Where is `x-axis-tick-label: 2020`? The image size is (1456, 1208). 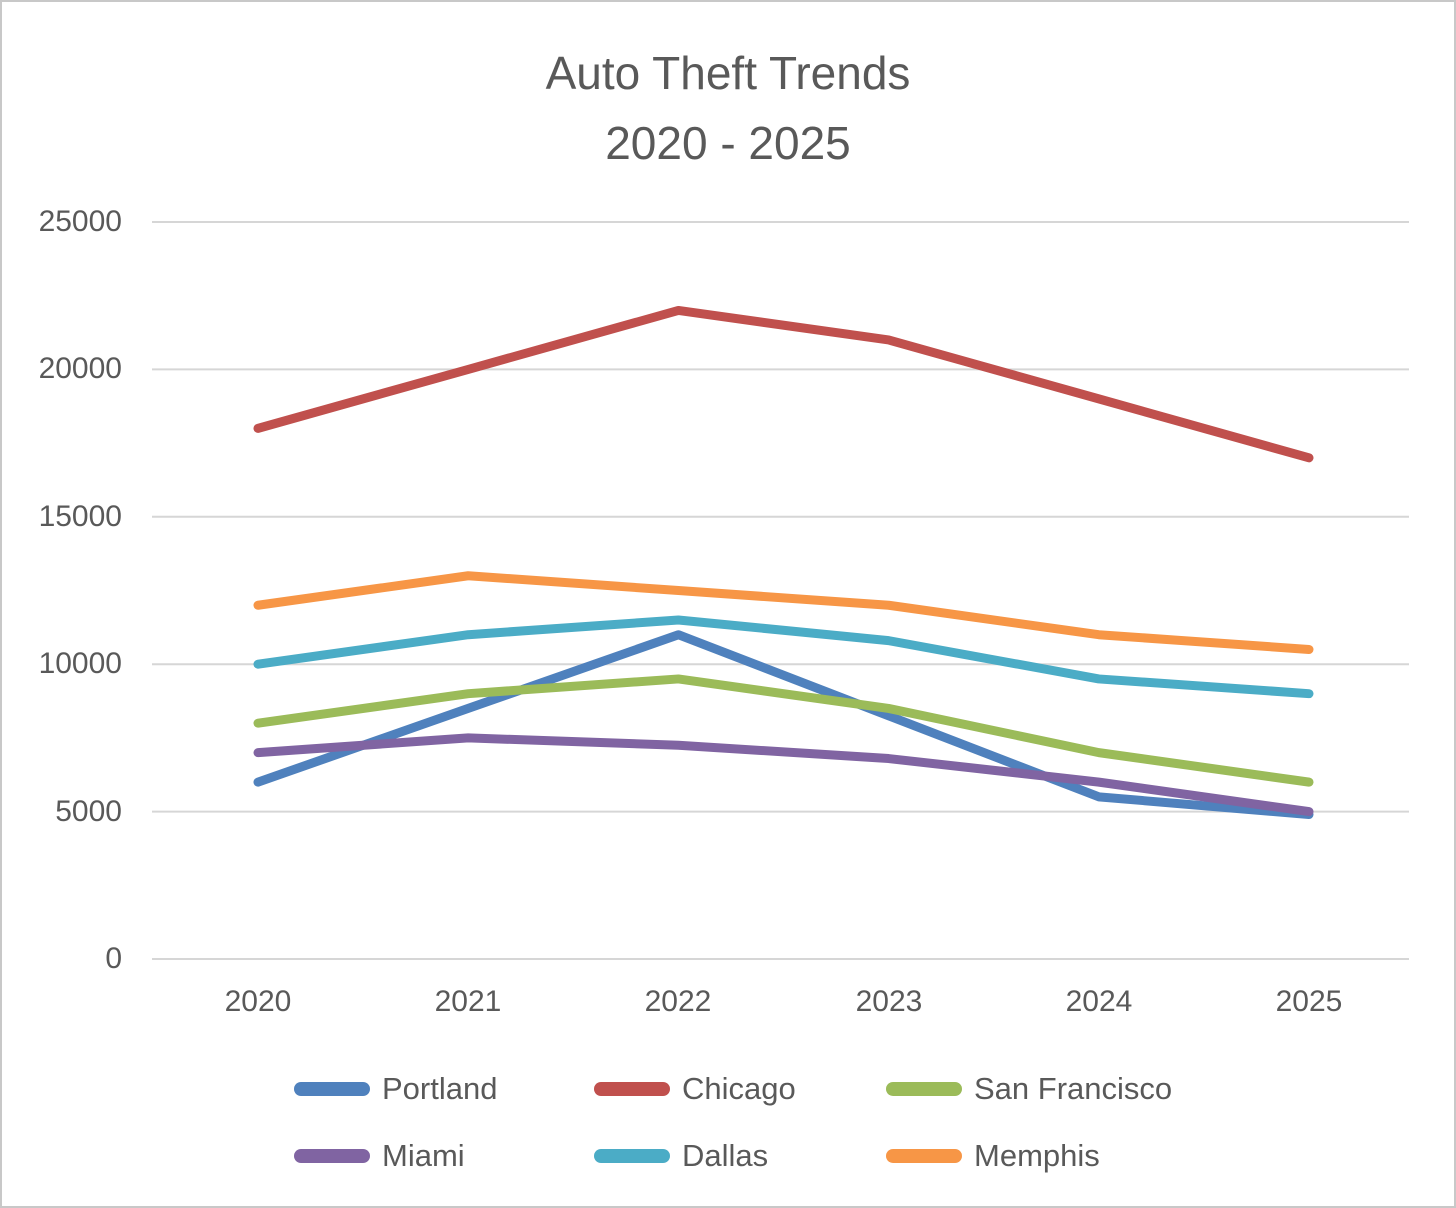
x-axis-tick-label: 2020 is located at coordinates (258, 1001).